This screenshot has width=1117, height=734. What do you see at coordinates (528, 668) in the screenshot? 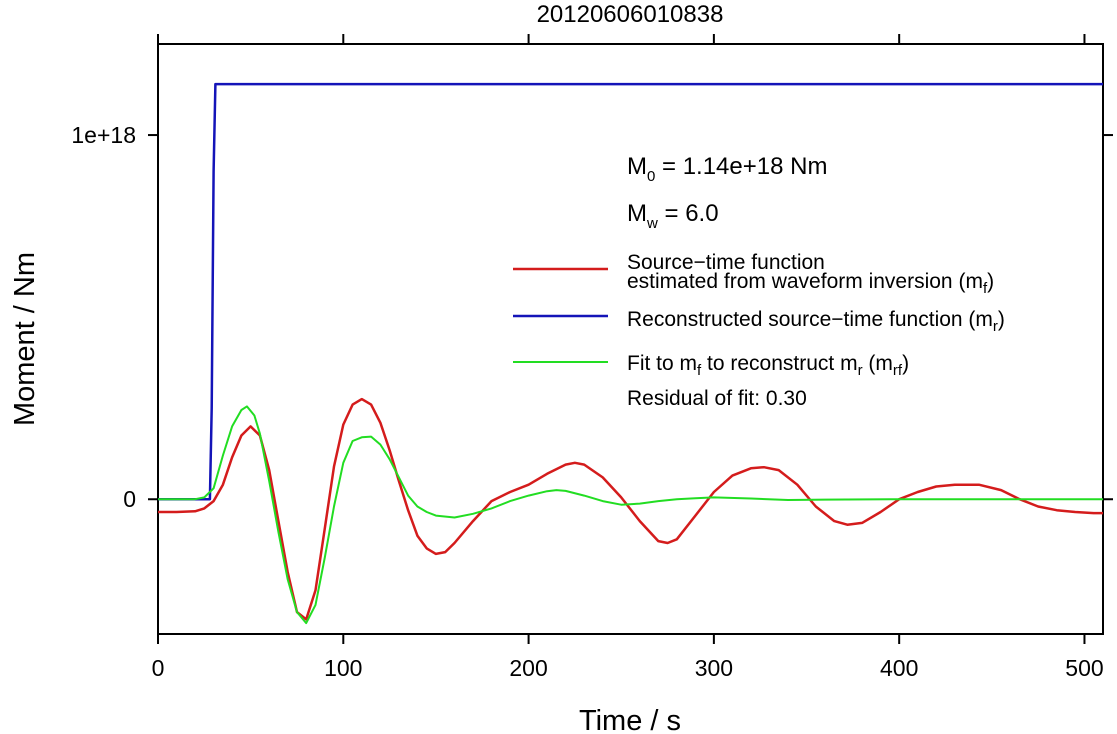
I see `x-tick-label: 200` at bounding box center [528, 668].